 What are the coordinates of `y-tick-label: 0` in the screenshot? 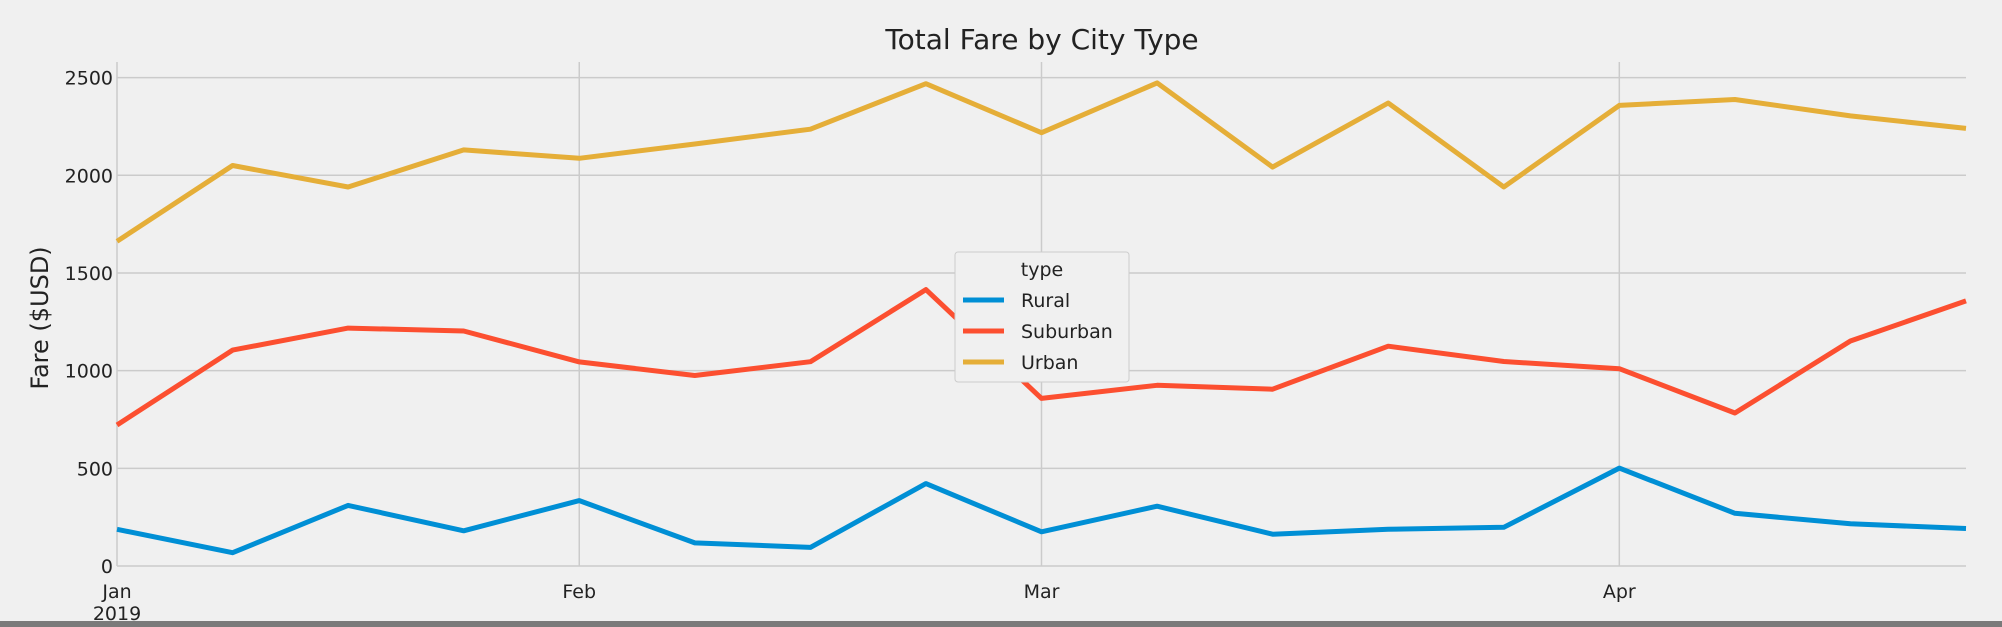 It's located at (107, 567).